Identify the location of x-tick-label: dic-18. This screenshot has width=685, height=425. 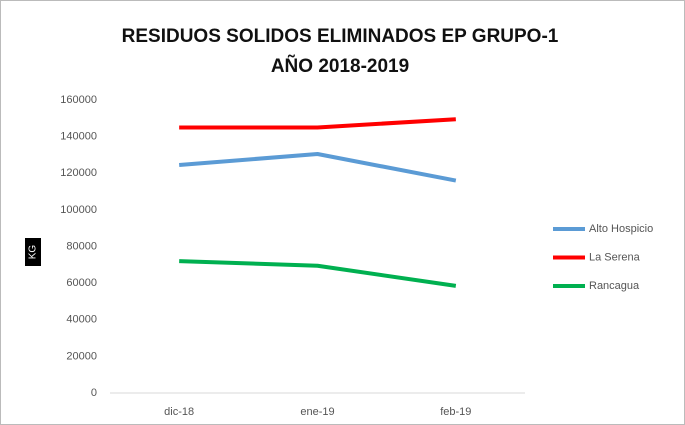
(179, 412).